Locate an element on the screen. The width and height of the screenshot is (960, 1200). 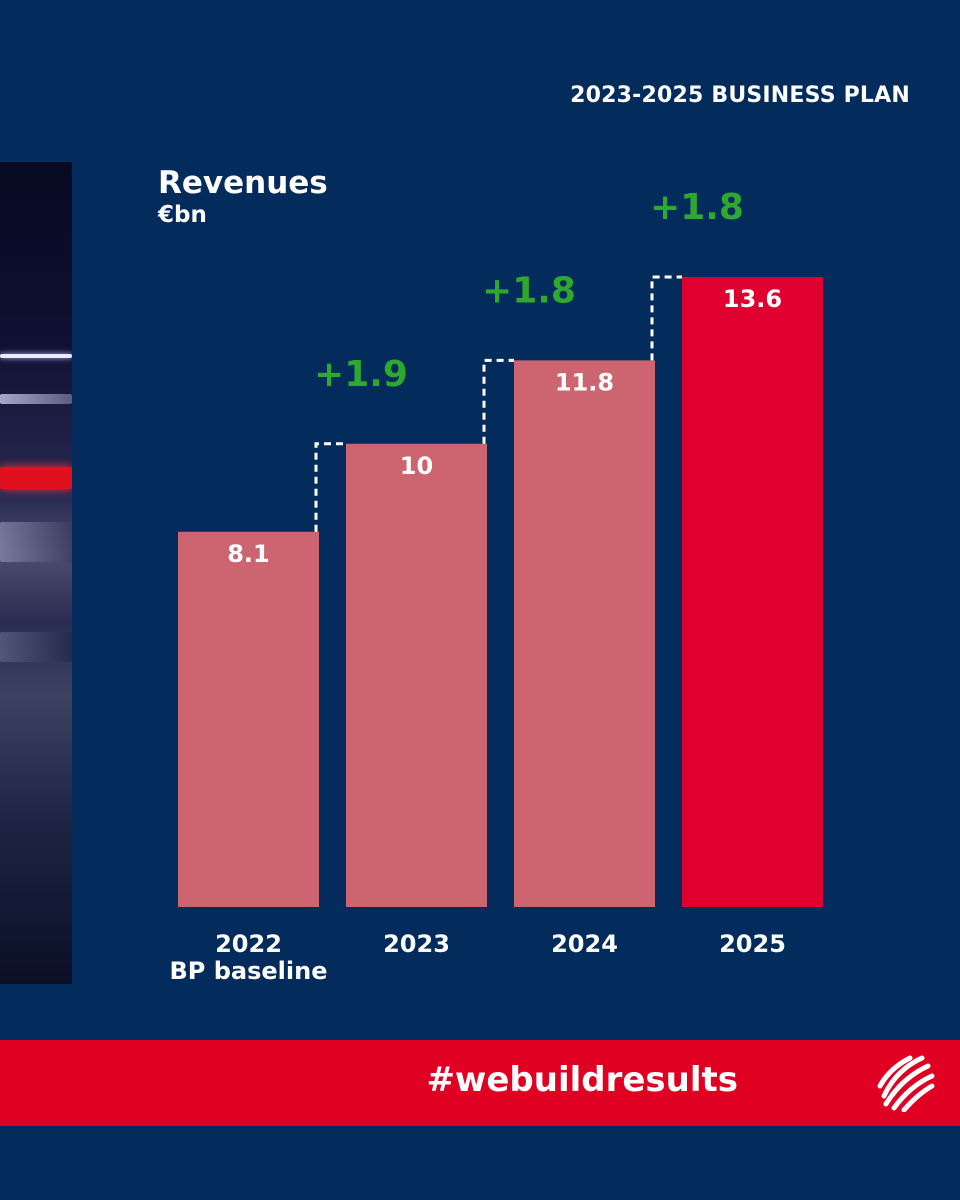
tick-label-2022: 2022 is located at coordinates (248, 944).